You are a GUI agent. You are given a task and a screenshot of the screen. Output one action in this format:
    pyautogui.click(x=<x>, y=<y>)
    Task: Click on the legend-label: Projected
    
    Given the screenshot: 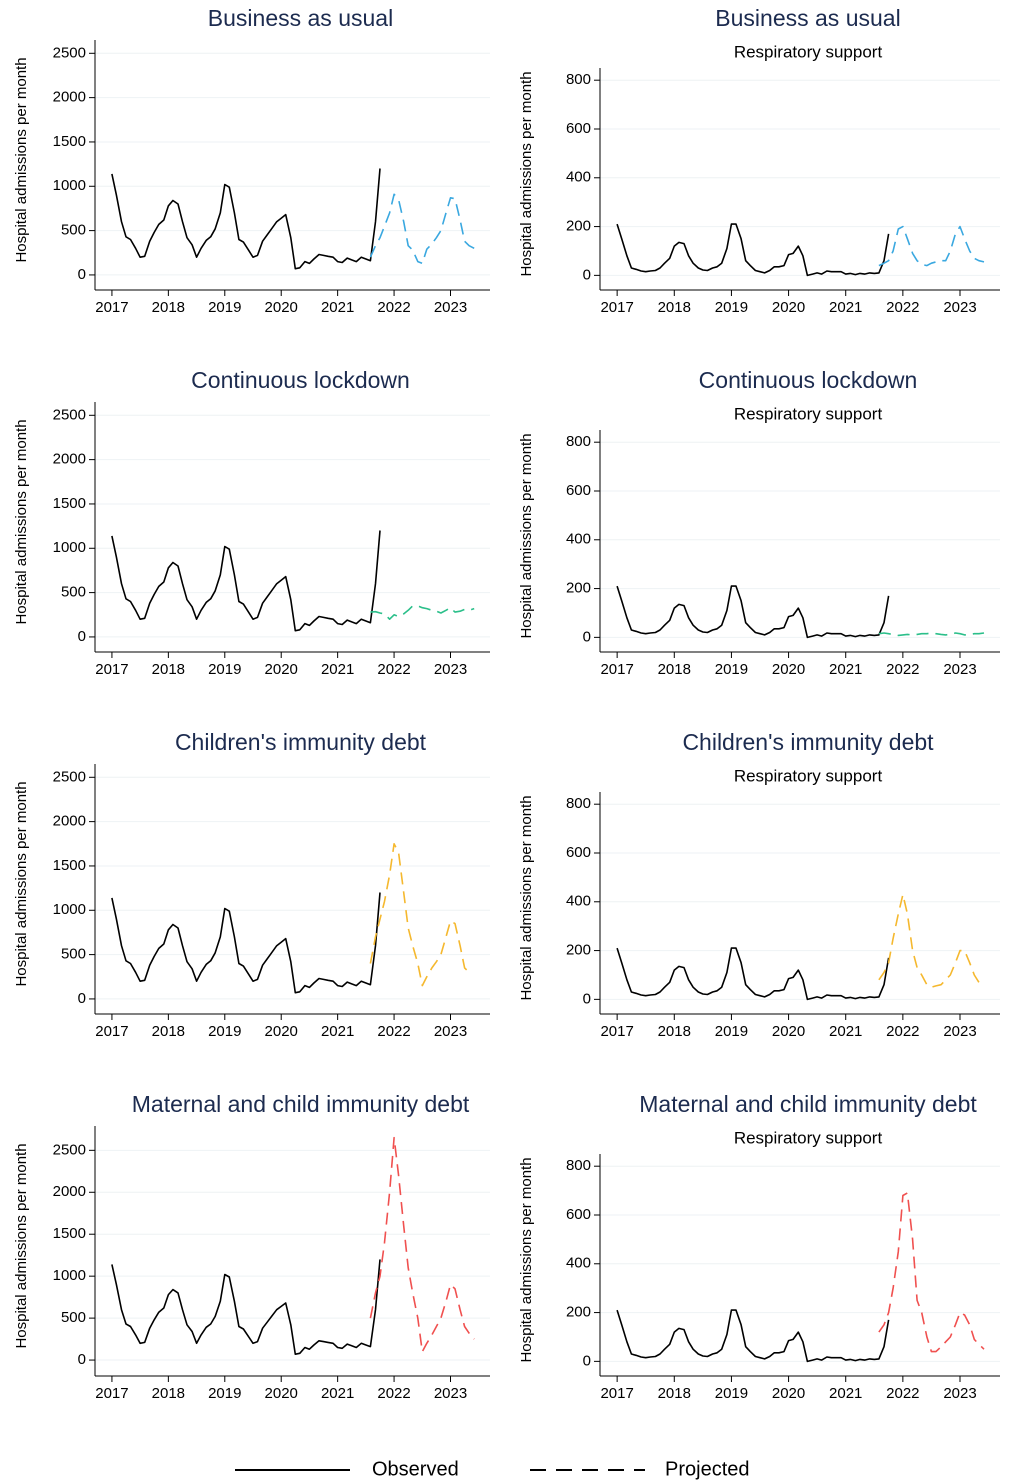 What is the action you would take?
    pyautogui.click(x=707, y=1469)
    